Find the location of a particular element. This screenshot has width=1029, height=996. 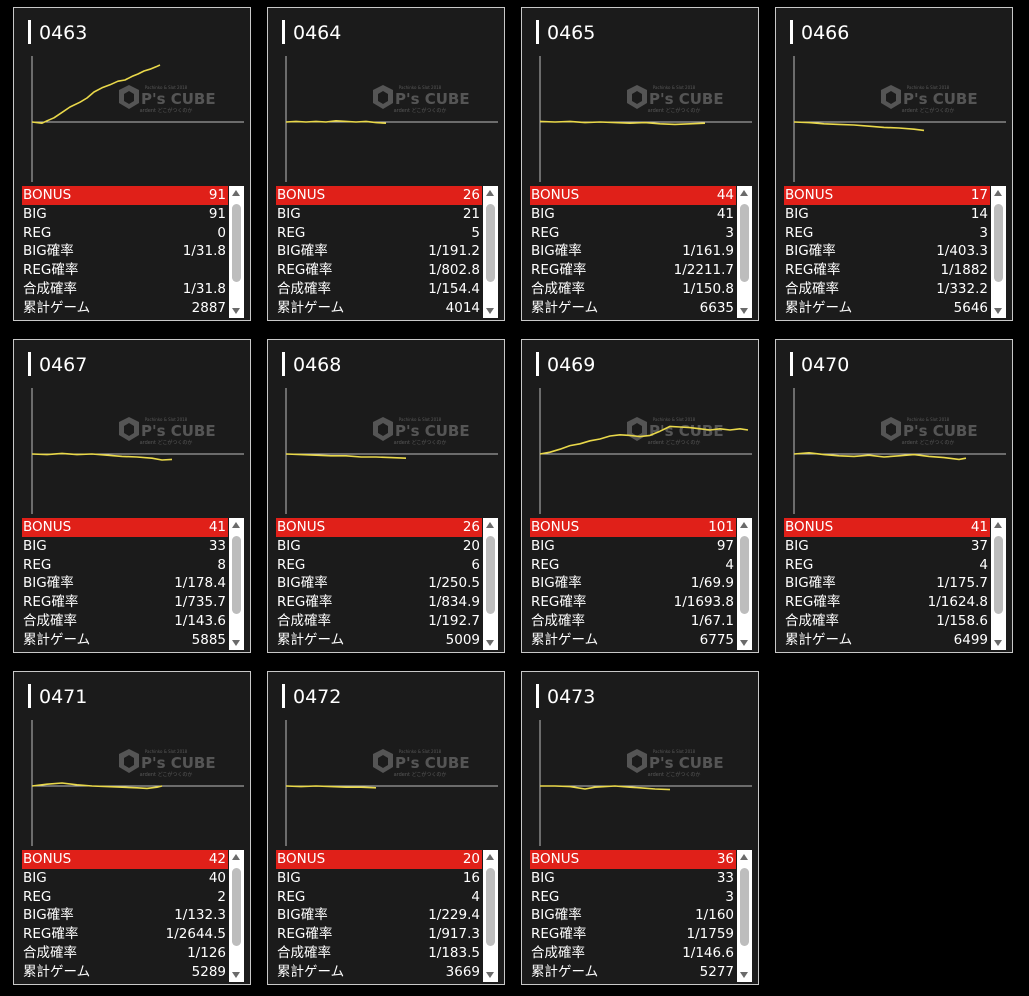

machine-number: 0470 is located at coordinates (819, 364).